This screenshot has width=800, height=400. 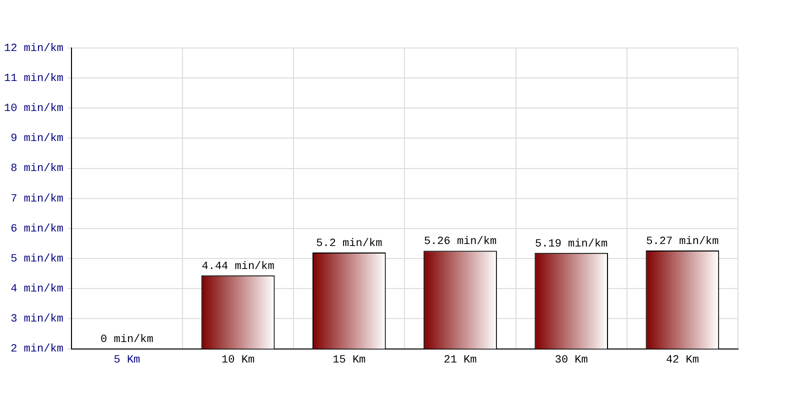 What do you see at coordinates (127, 360) in the screenshot?
I see `x-tick-label: 5 Km` at bounding box center [127, 360].